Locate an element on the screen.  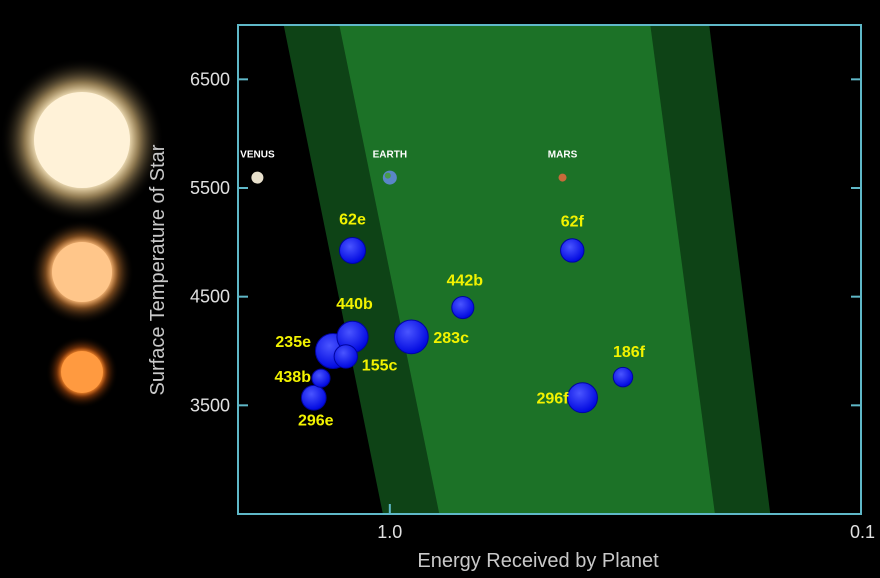
planet-label: 62f is located at coordinates (573, 221).